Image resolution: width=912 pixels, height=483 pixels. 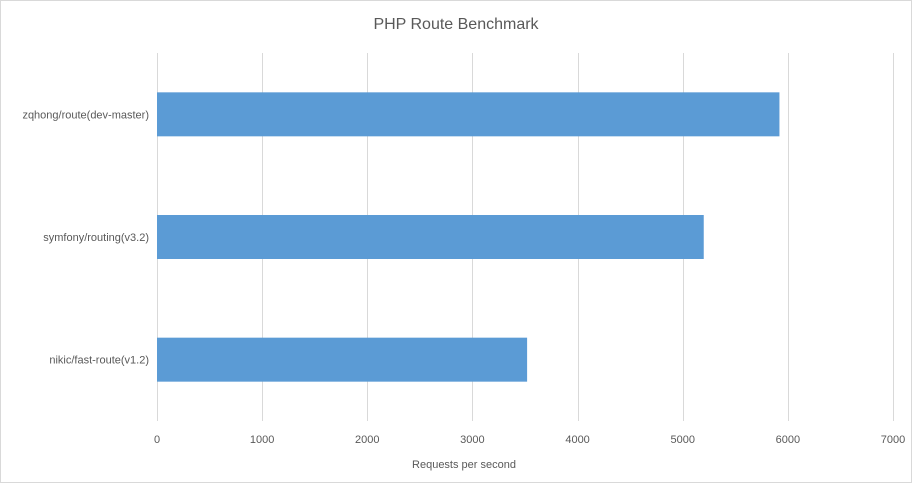 I want to click on category-label: symfony/routing(v3.2), so click(x=96, y=238).